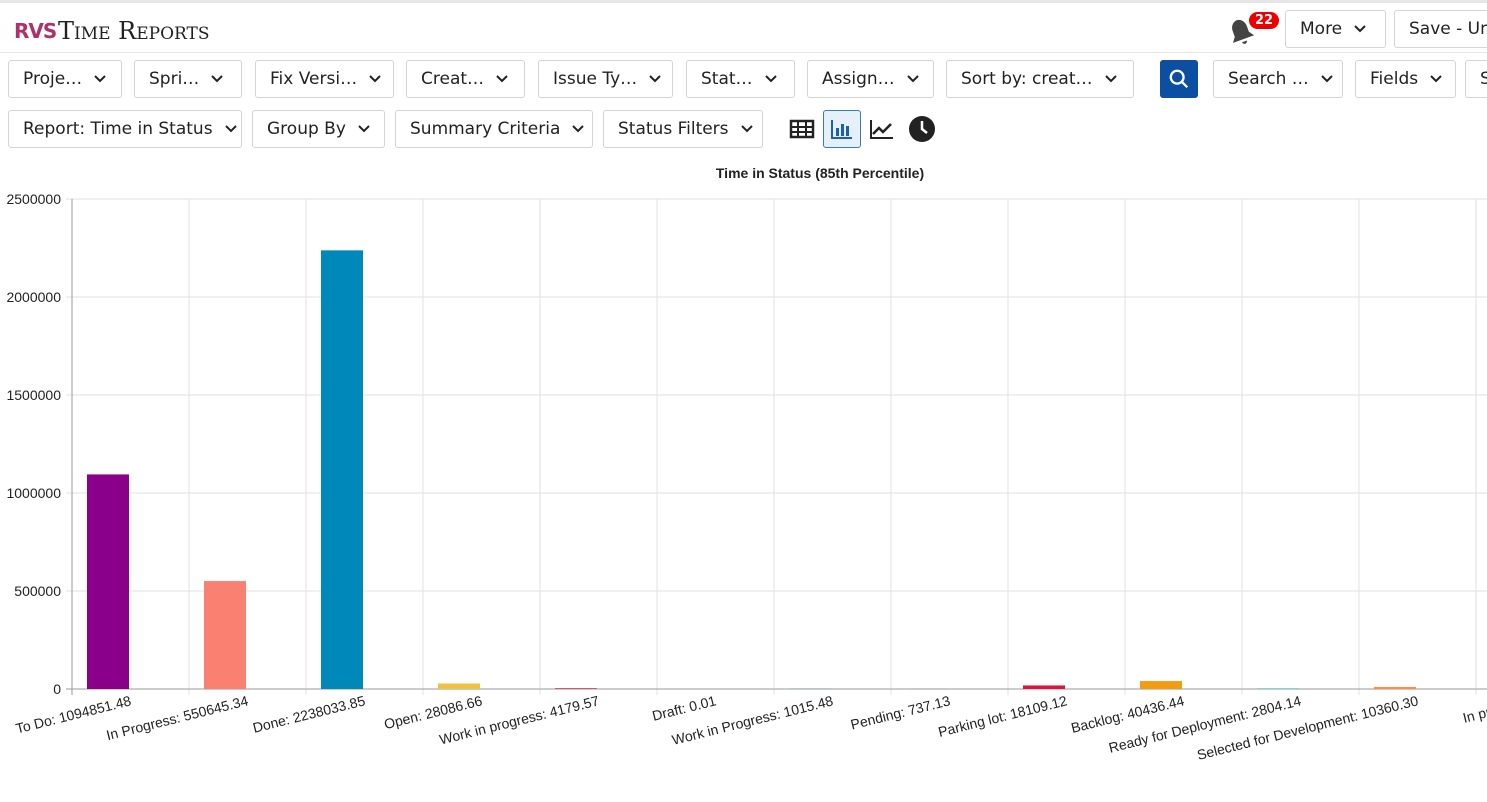  I want to click on y-tick-label: 1500000, so click(33, 395).